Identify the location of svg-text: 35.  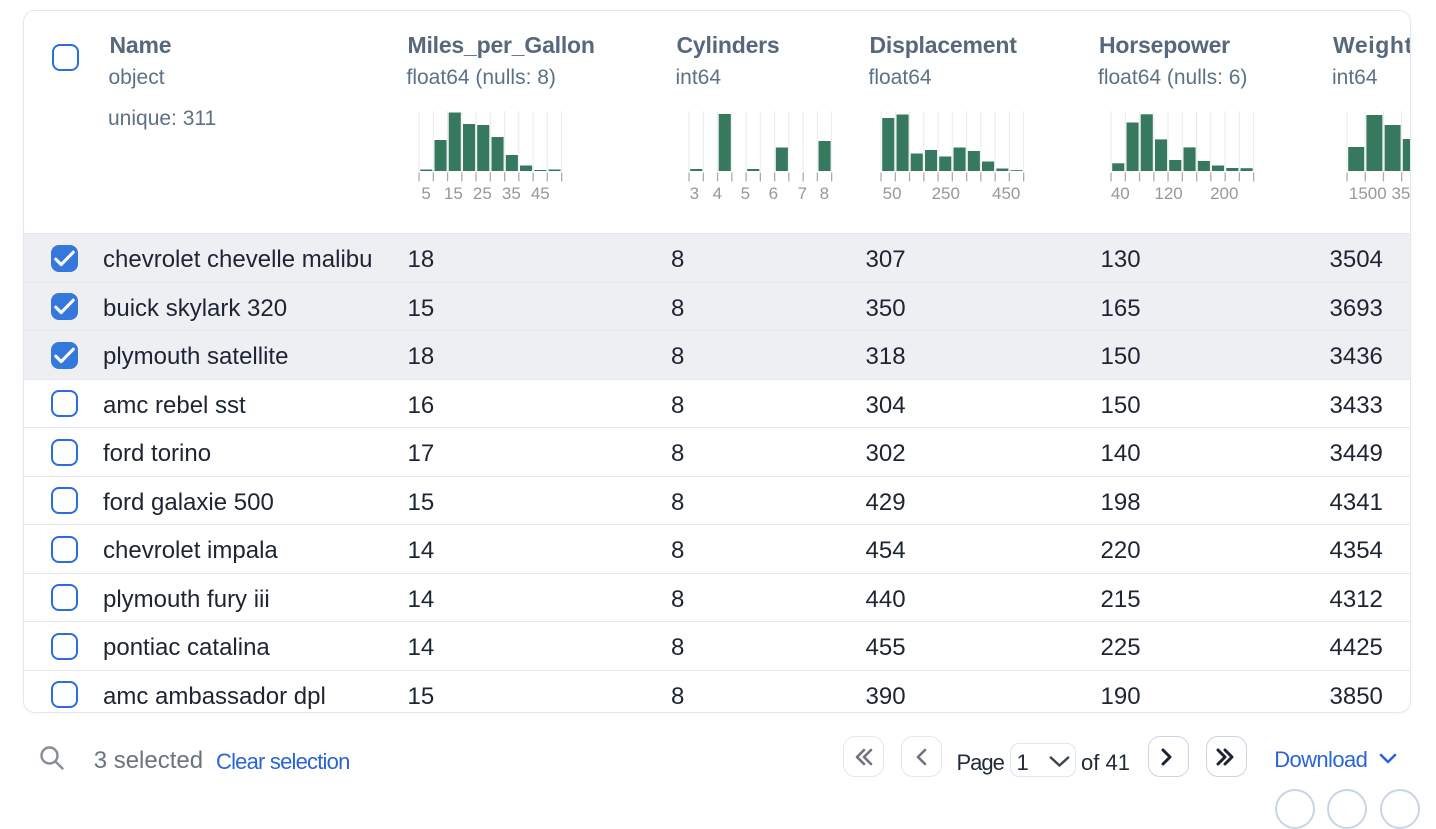
(511, 193).